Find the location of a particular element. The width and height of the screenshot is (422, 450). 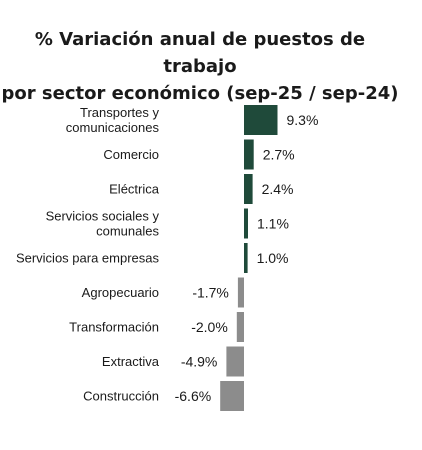

value-label-6: -2.0% is located at coordinates (209, 327).